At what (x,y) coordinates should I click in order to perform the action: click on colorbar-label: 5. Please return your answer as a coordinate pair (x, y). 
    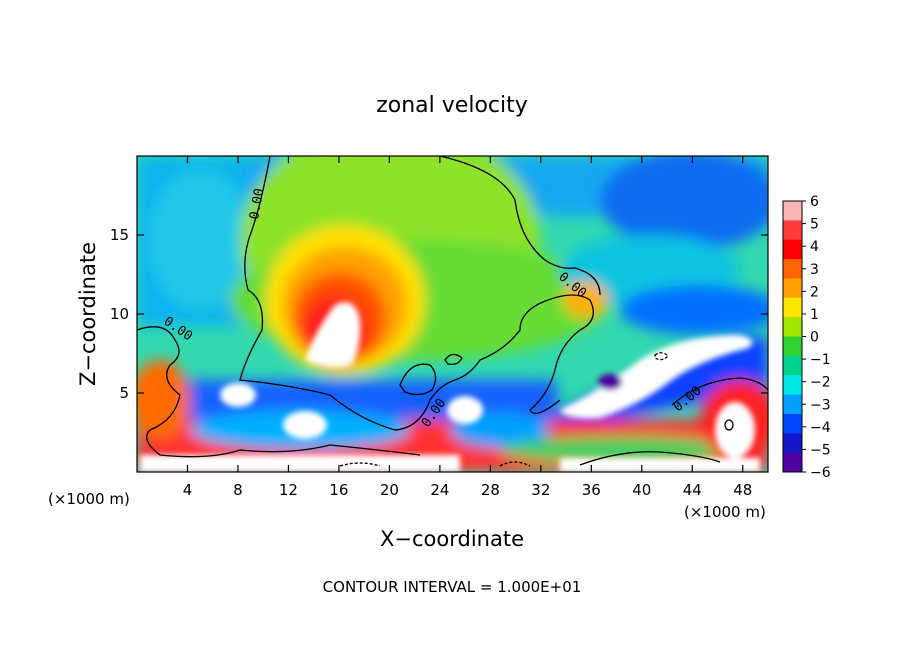
    Looking at the image, I should click on (814, 225).